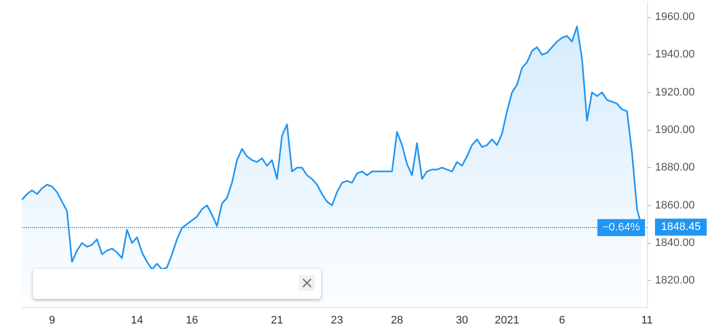  I want to click on x-tick-label: 28, so click(397, 320).